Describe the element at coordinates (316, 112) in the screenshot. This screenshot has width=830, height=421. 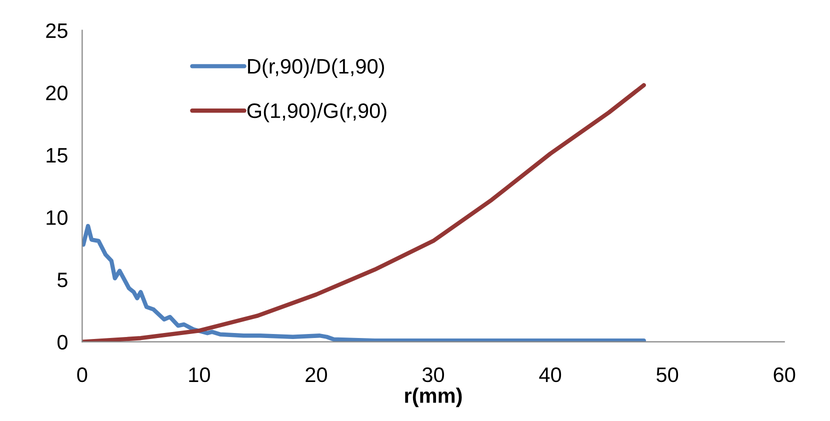
I see `legend-label: G(1,90)/G(r,90)` at that location.